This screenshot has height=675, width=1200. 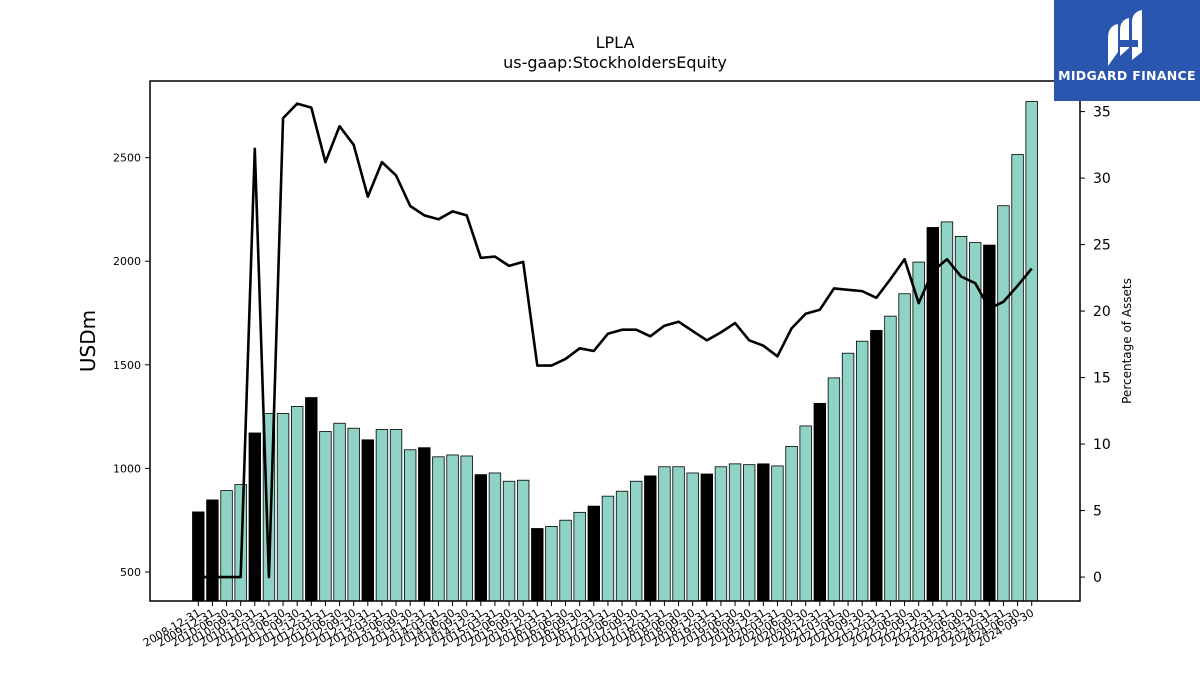 I want to click on y-tick-label: 2500, so click(x=127, y=158).